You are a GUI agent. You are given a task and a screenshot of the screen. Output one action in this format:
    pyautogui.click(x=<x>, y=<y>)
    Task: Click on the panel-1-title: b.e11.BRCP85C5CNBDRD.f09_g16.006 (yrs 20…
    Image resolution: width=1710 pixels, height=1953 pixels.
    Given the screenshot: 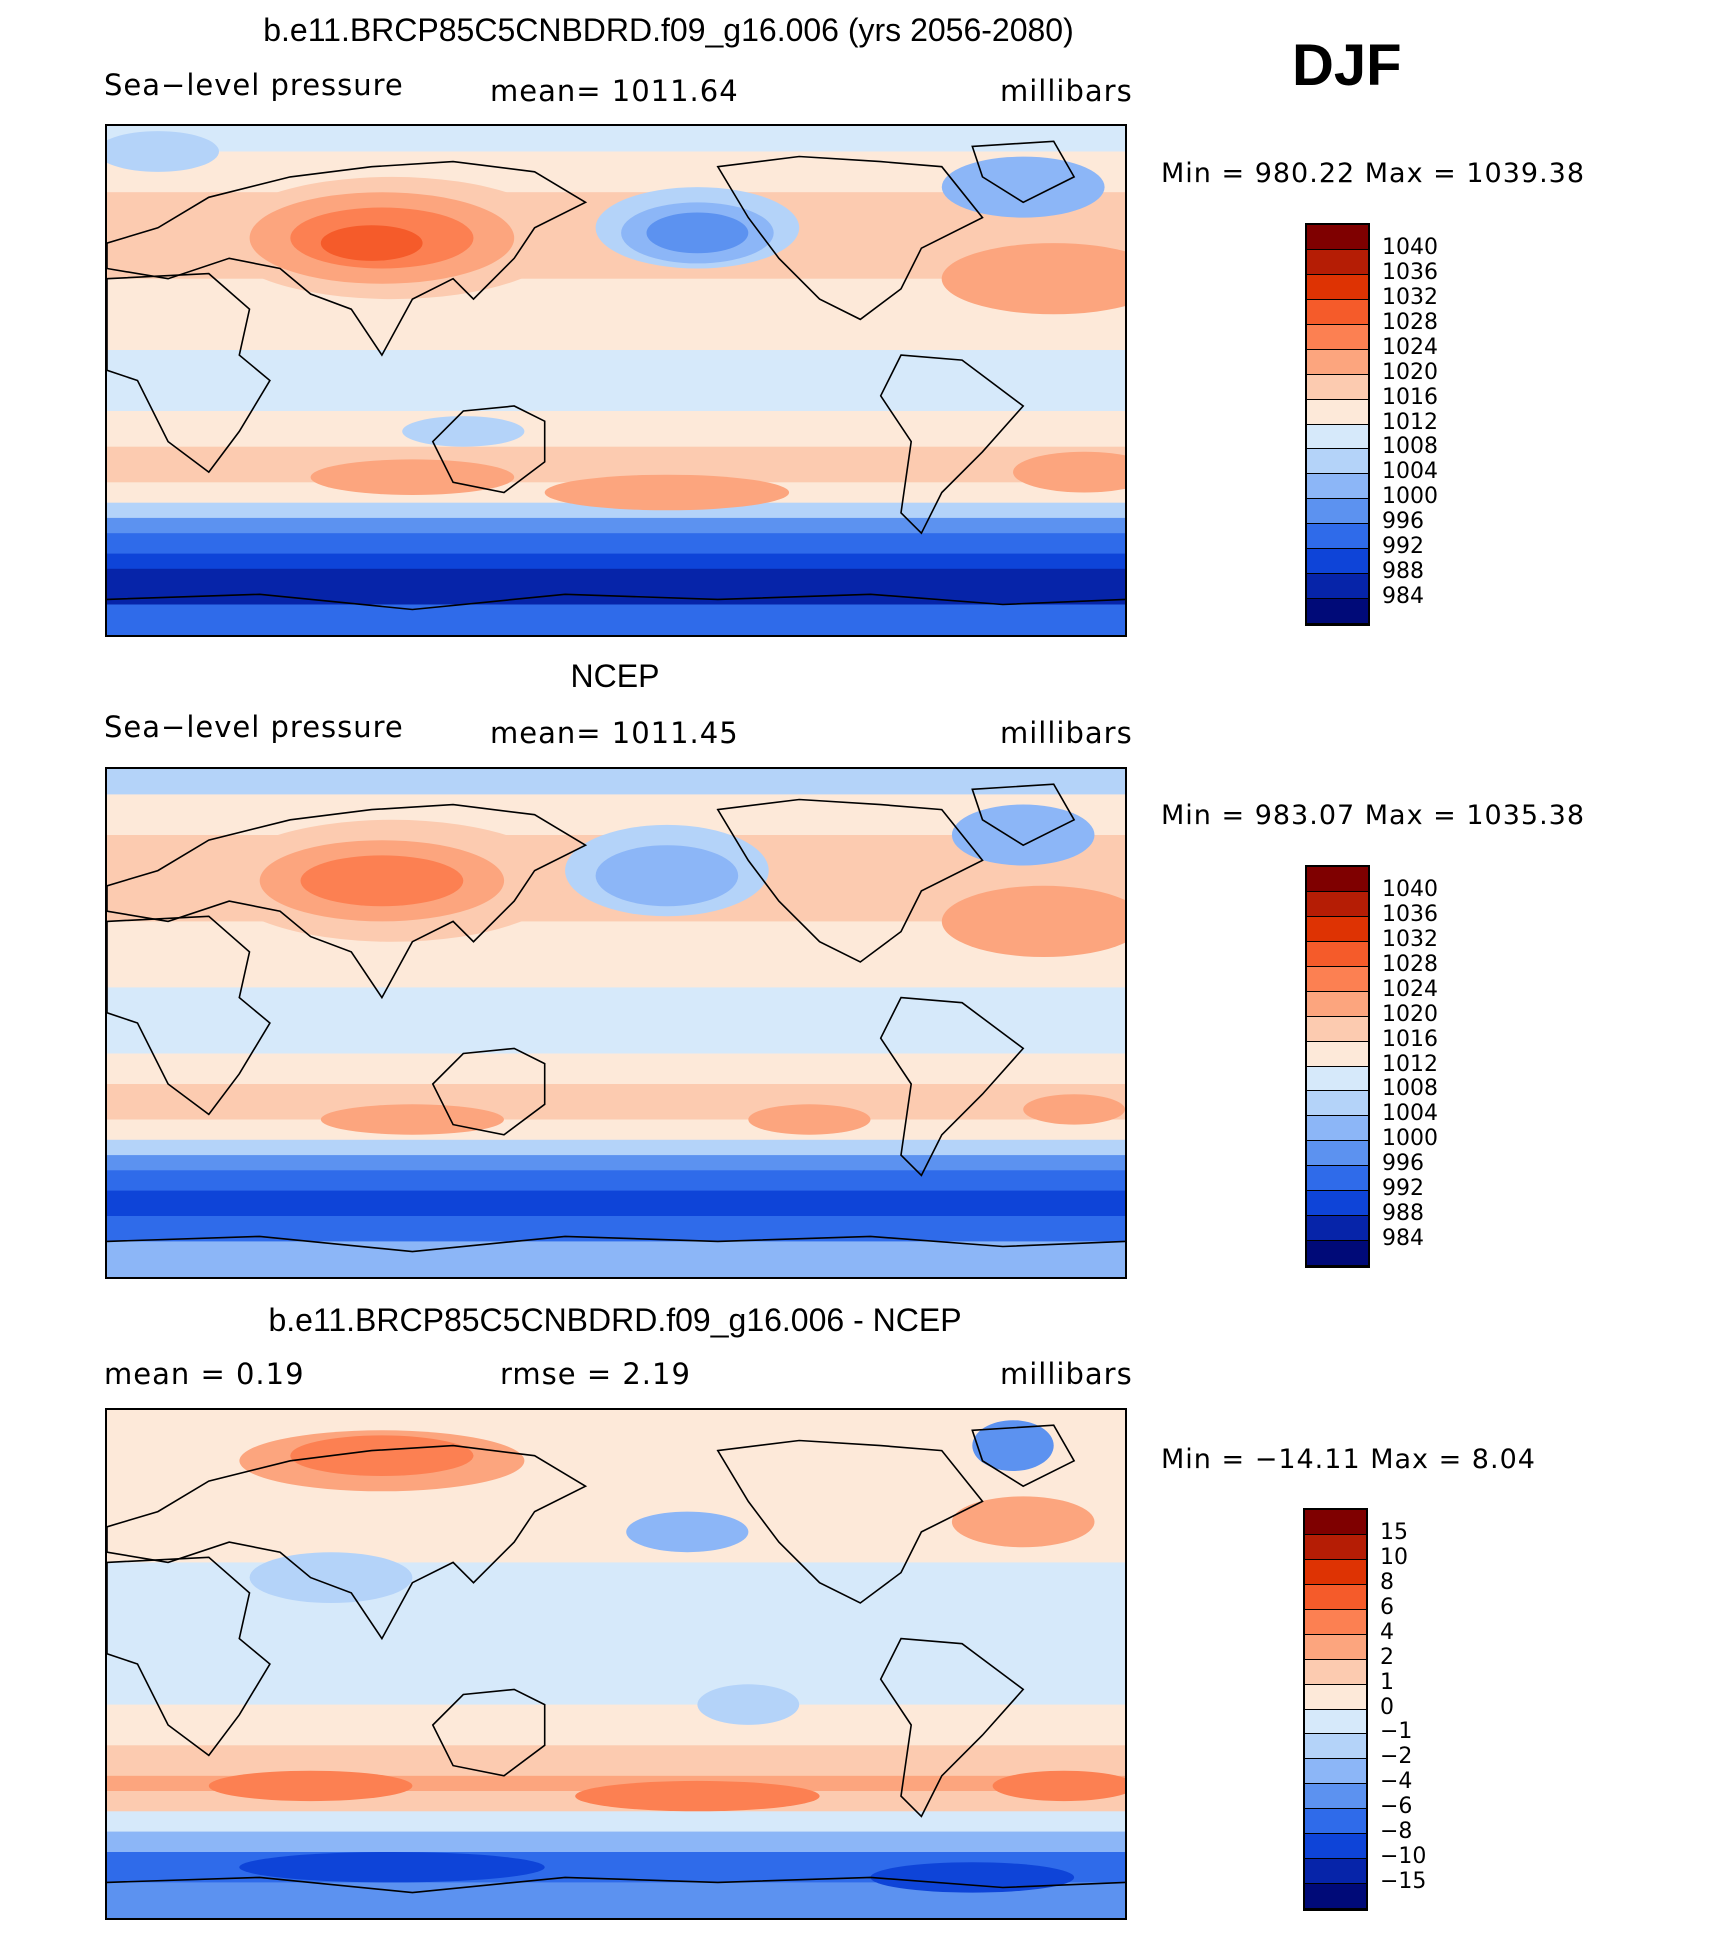 What is the action you would take?
    pyautogui.click(x=668, y=30)
    